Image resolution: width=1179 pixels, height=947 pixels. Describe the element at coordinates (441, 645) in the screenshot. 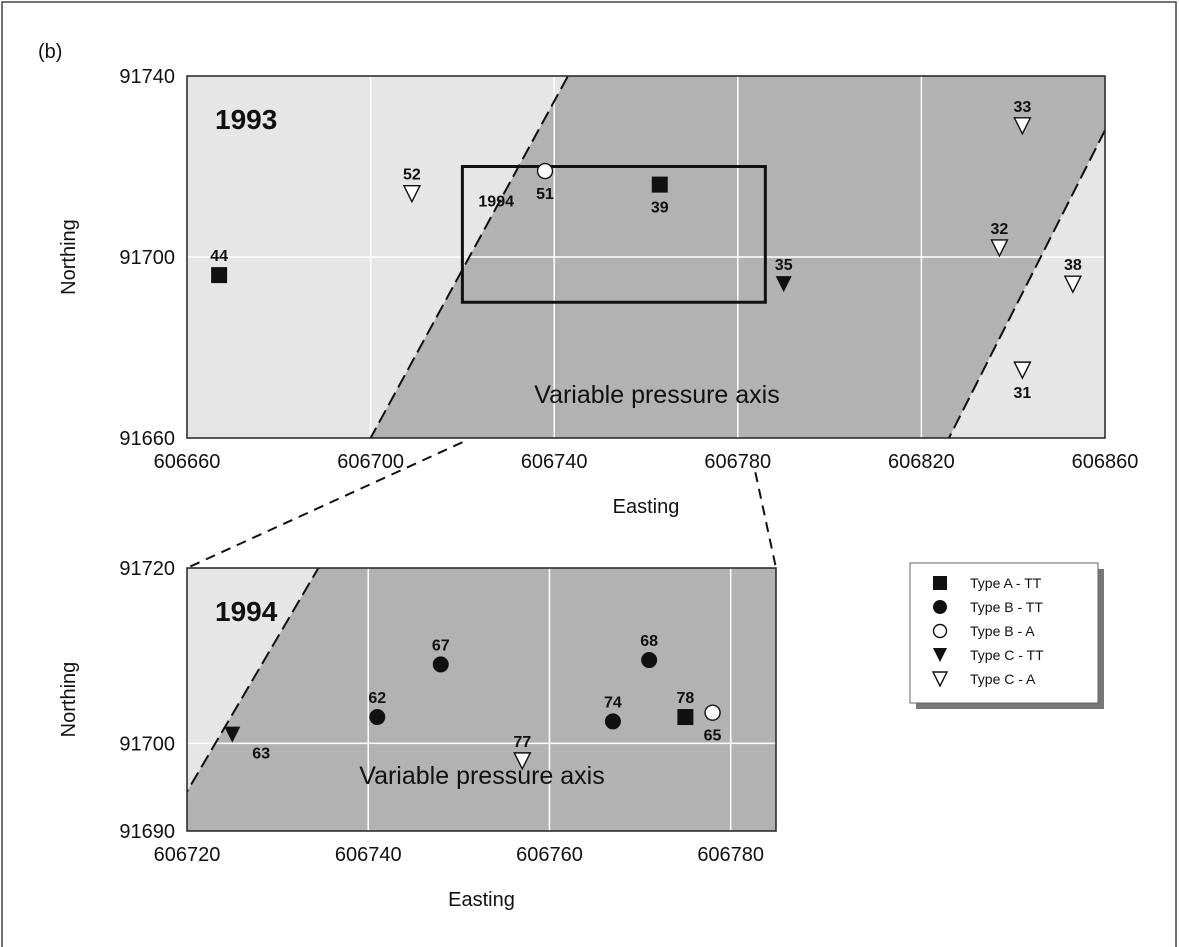

I see `point-label-67: 67` at that location.